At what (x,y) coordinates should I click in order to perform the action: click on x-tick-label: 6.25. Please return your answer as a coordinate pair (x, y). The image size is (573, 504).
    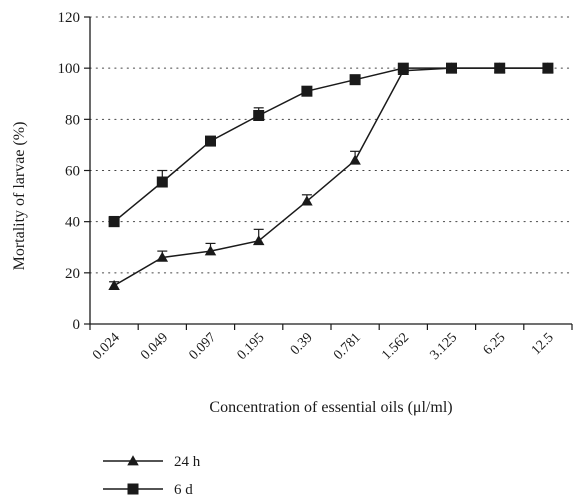
    Looking at the image, I should click on (495, 344).